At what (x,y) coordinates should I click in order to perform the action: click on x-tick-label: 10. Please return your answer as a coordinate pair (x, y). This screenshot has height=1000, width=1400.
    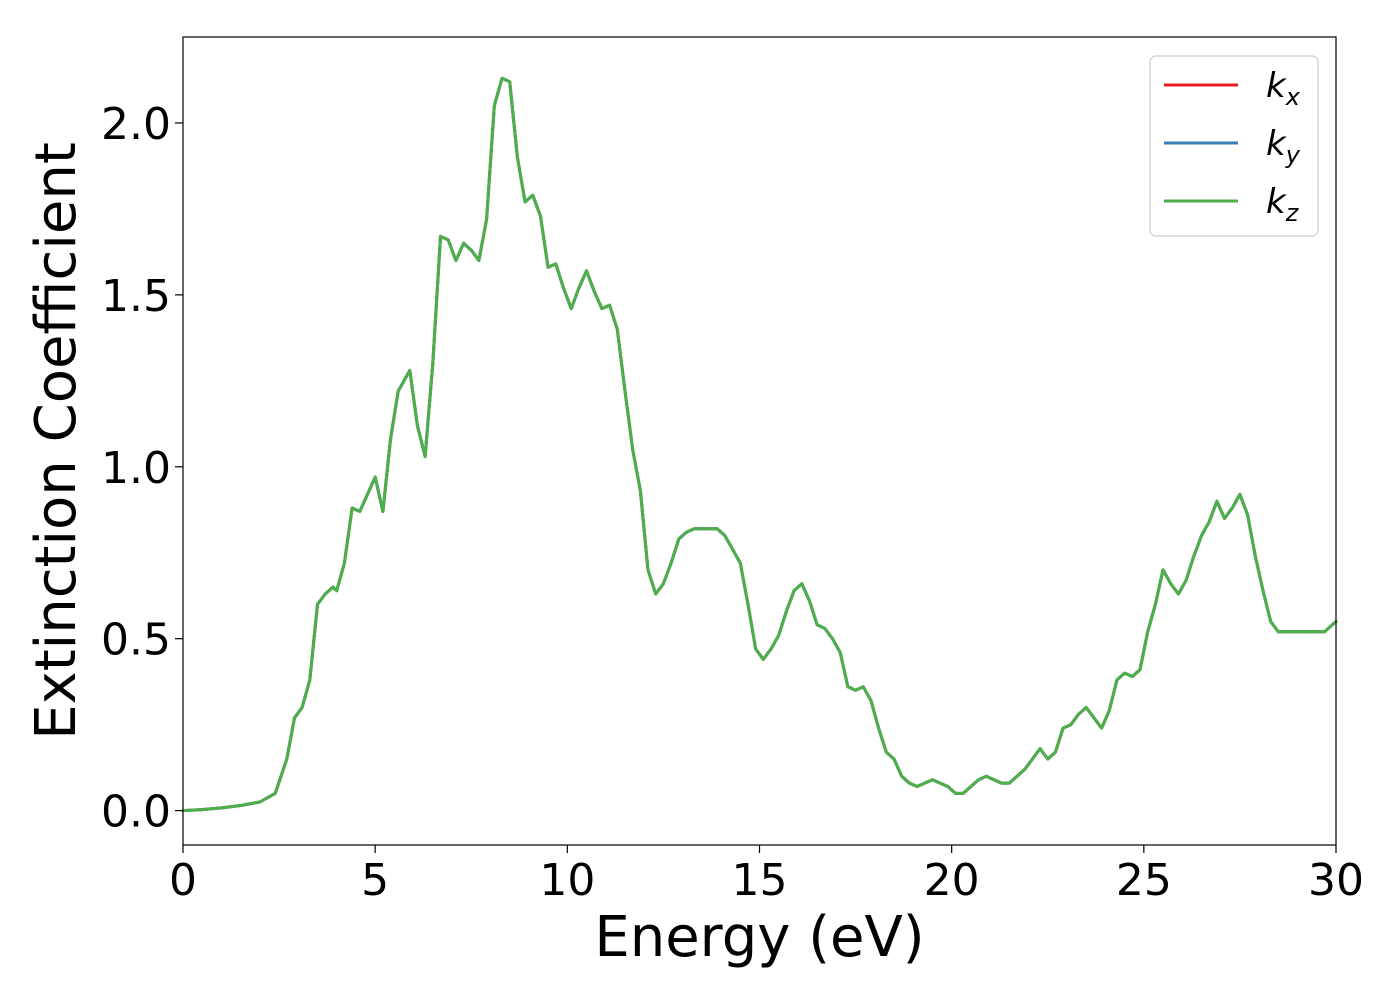
    Looking at the image, I should click on (567, 880).